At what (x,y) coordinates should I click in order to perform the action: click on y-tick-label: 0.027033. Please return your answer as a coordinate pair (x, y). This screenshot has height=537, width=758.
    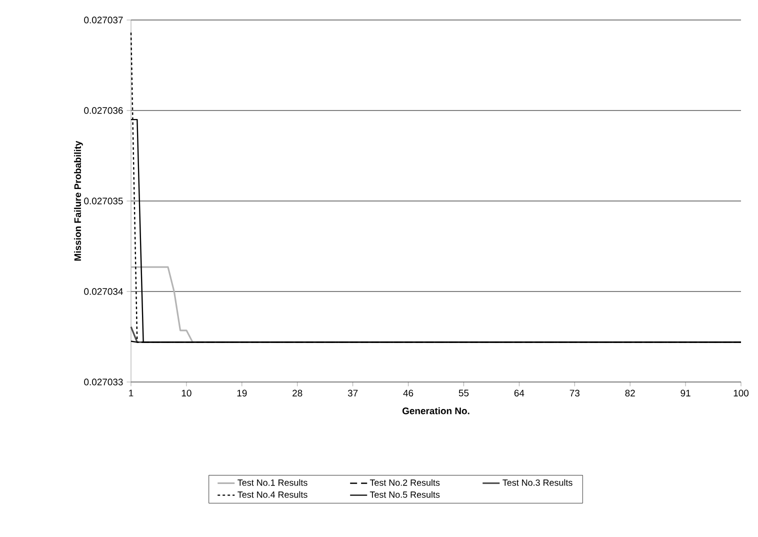
    Looking at the image, I should click on (103, 382).